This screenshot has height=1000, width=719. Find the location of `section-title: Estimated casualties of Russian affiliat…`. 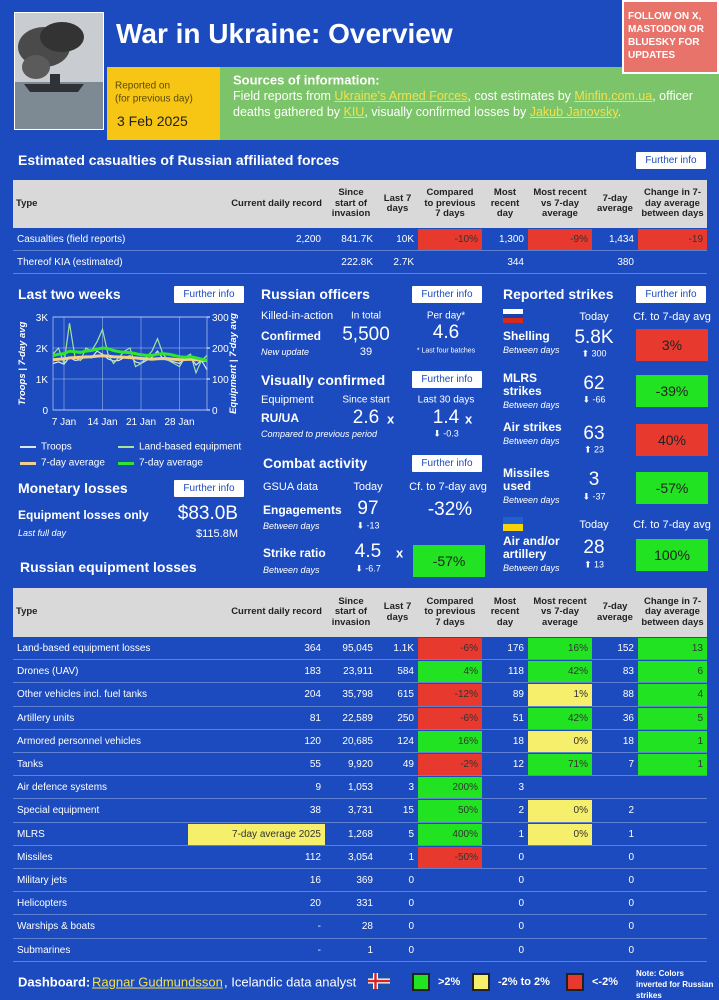

section-title: Estimated casualties of Russian affiliat… is located at coordinates (179, 160).